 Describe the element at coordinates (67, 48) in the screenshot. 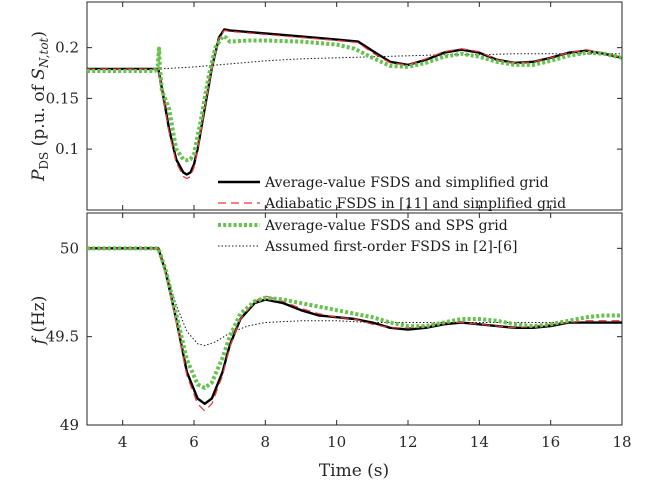

I see `y-tick-label-0-2: 0.2` at that location.